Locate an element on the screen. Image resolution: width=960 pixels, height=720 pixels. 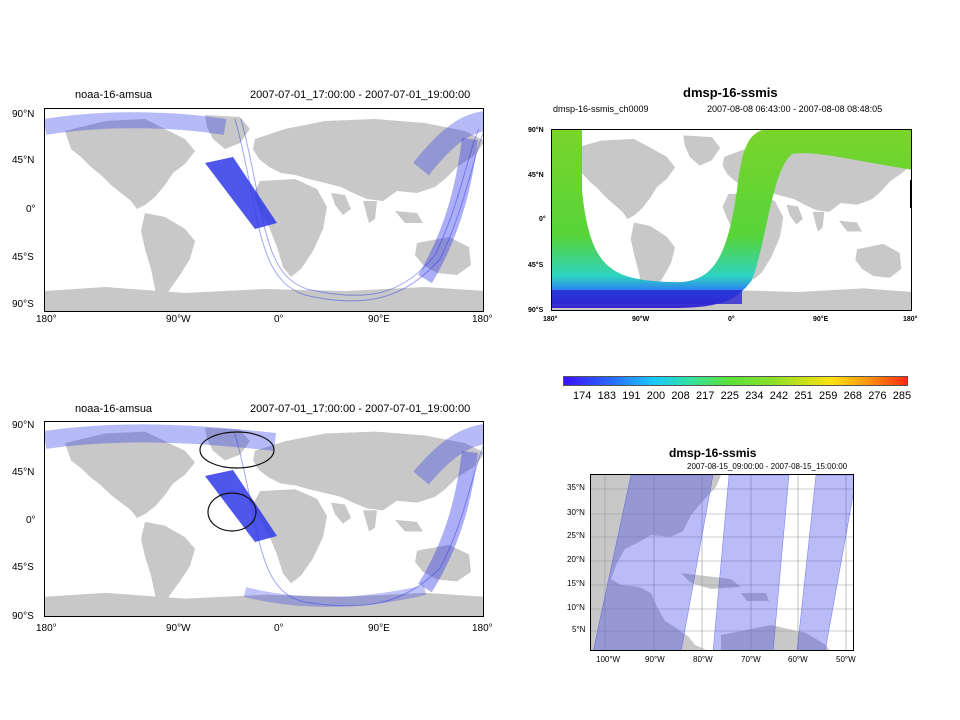
top-right-edge-mark is located at coordinates (910, 194).